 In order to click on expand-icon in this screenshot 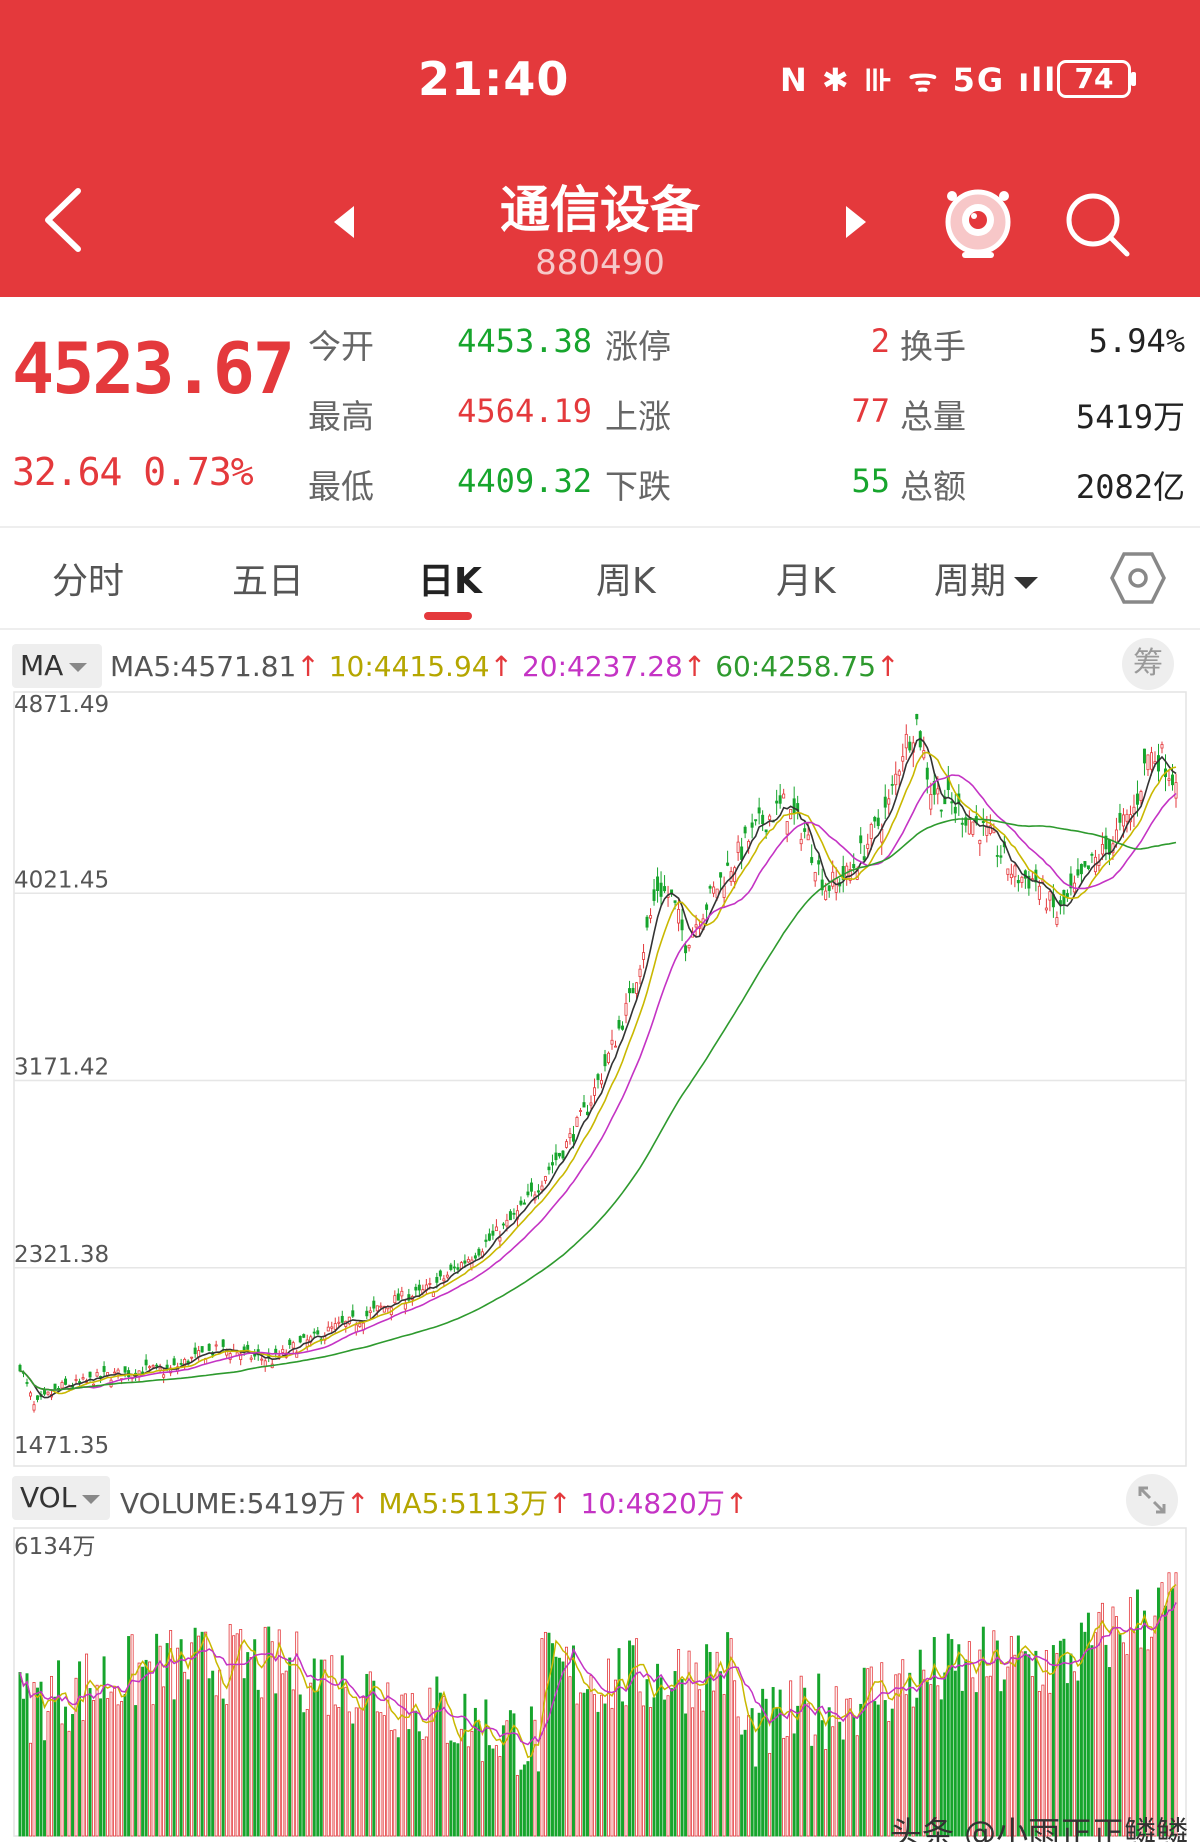, I will do `click(1152, 1500)`.